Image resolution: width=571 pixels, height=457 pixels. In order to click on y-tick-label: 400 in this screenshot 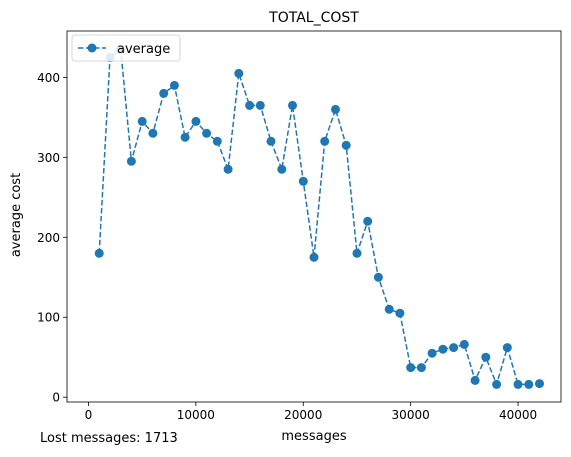, I will do `click(48, 78)`.